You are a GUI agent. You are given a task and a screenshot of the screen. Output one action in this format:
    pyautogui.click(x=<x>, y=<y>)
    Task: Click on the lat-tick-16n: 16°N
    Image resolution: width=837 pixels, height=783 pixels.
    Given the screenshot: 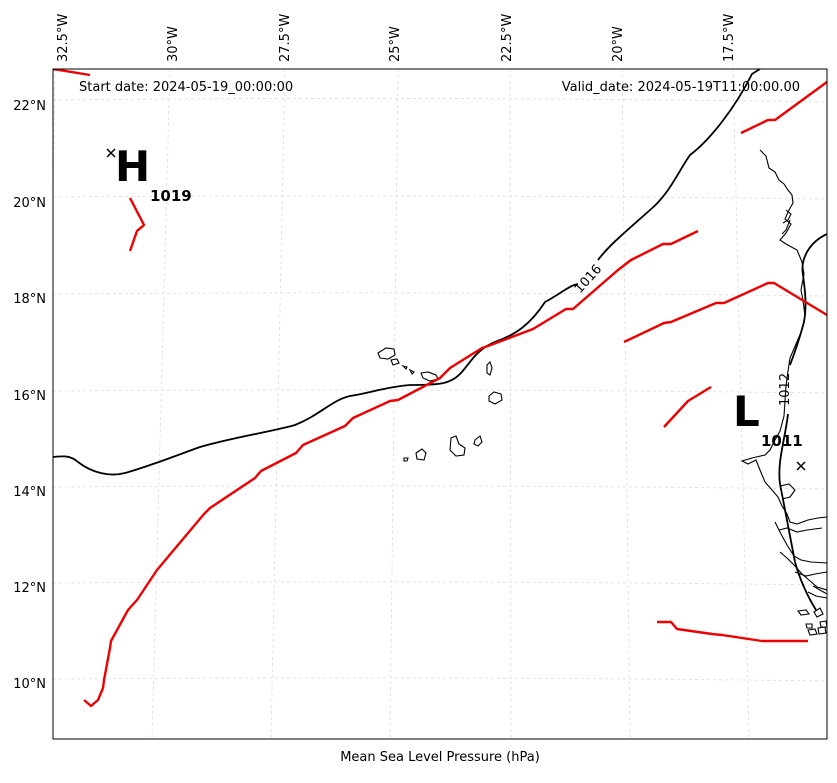 What is the action you would take?
    pyautogui.click(x=29, y=396)
    